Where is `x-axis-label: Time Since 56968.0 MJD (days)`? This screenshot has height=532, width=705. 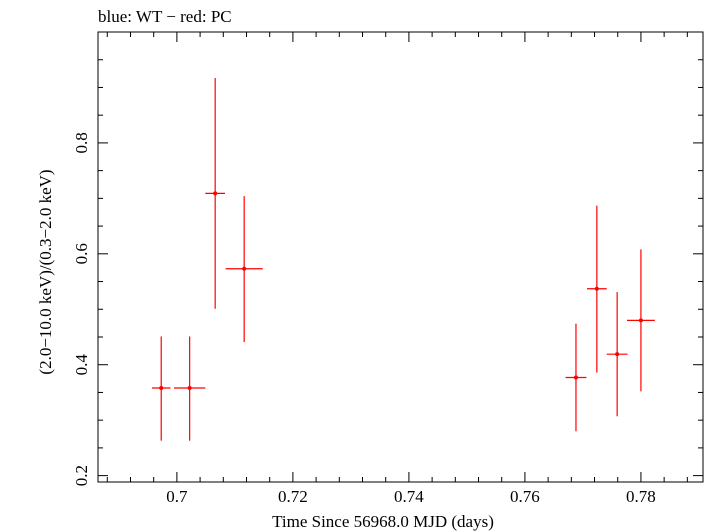
x-axis-label: Time Since 56968.0 MJD (days) is located at coordinates (383, 521).